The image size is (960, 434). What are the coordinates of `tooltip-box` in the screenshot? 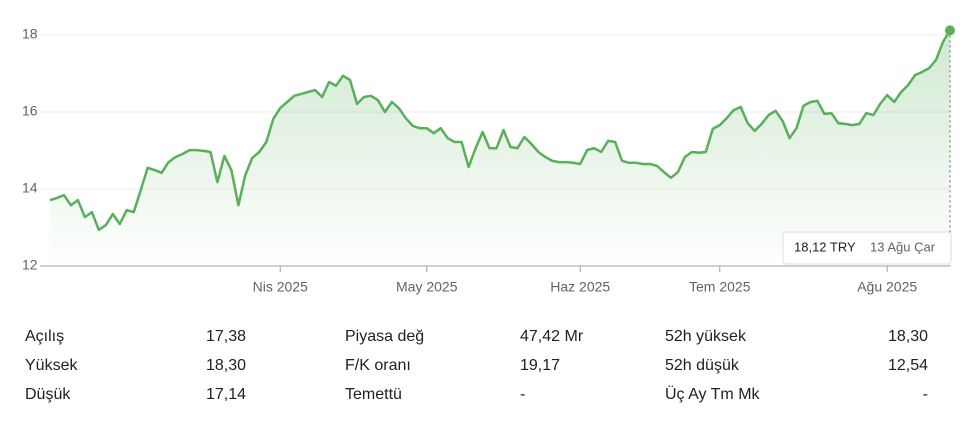 It's located at (867, 248).